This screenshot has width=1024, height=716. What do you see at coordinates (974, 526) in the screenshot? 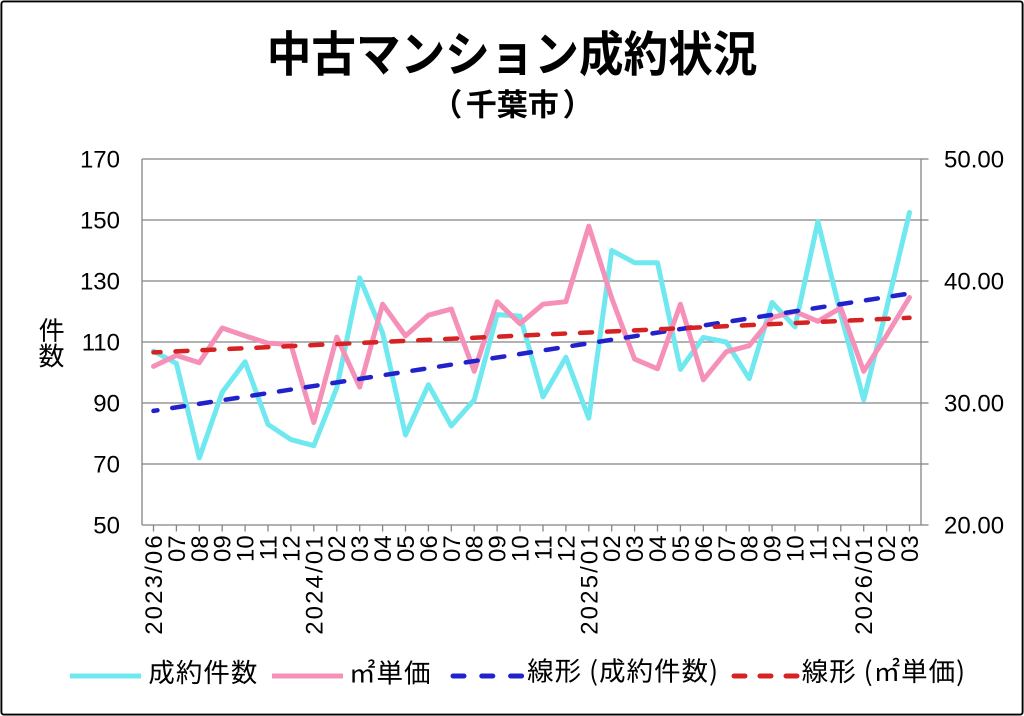
I see `svg-text: 20.00` at bounding box center [974, 526].